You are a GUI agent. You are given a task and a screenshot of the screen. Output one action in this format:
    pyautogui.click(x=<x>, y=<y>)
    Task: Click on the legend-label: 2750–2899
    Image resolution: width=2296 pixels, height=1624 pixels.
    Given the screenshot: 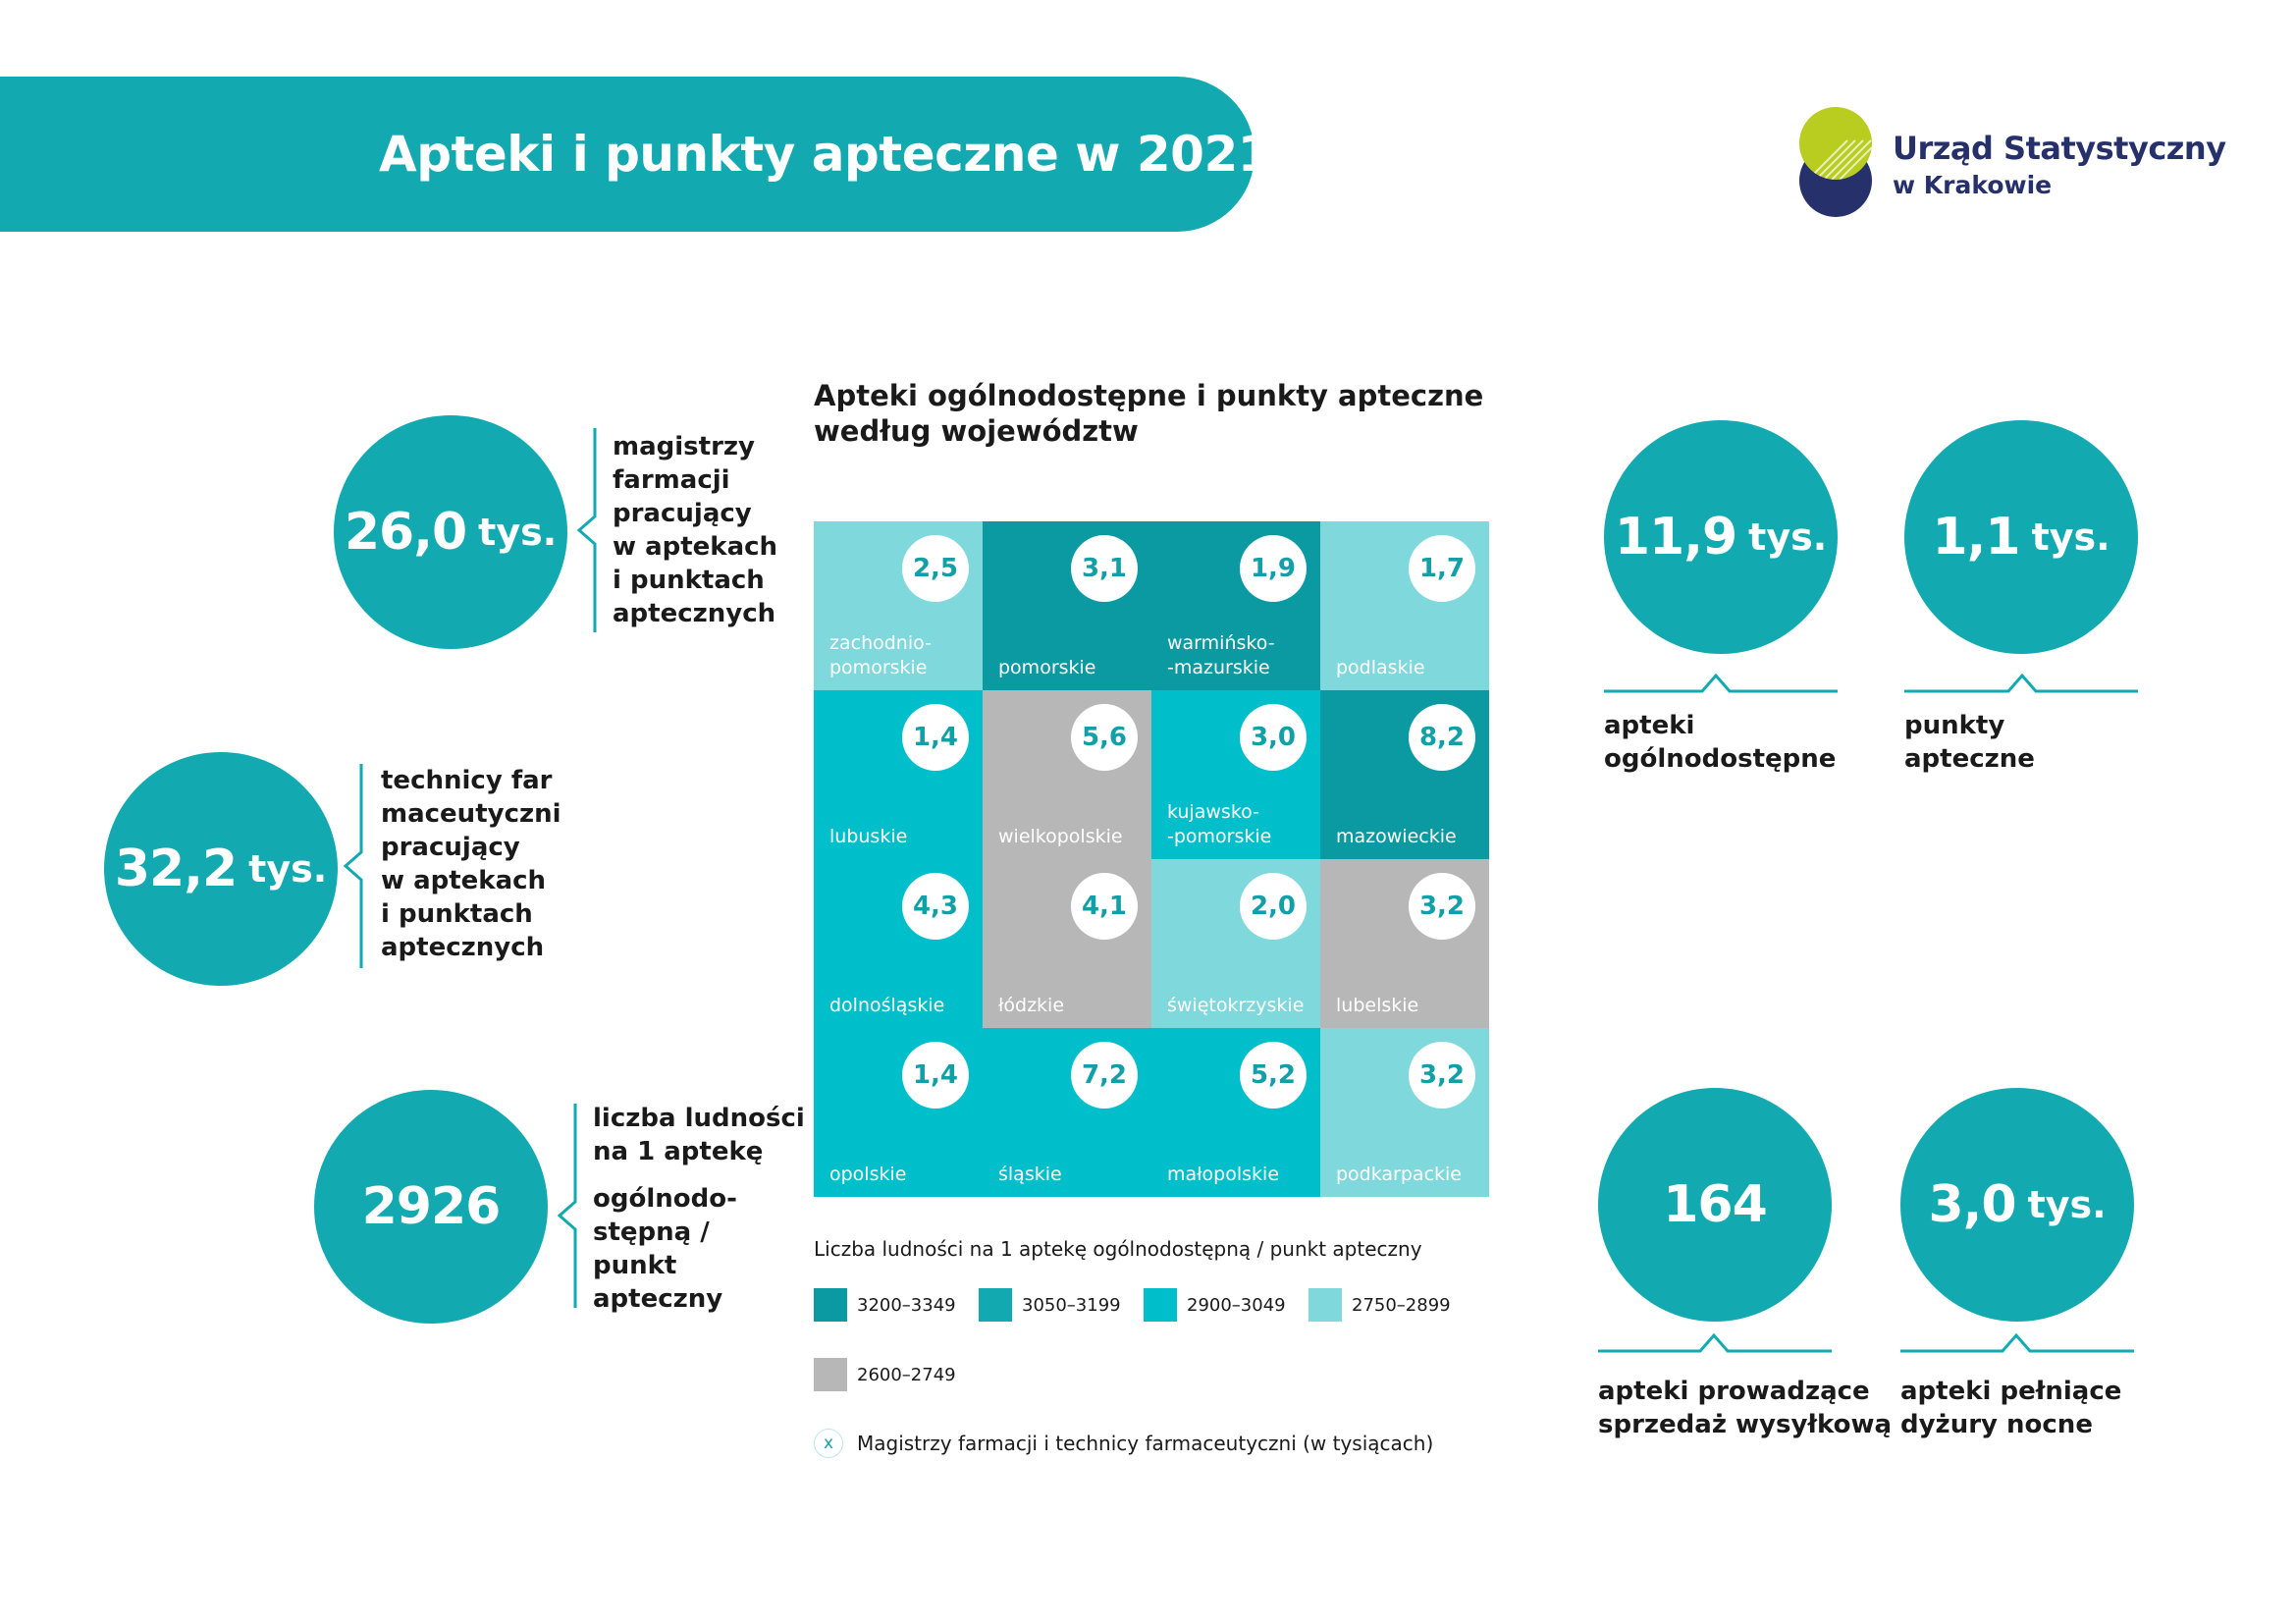 What is the action you would take?
    pyautogui.click(x=1401, y=1305)
    